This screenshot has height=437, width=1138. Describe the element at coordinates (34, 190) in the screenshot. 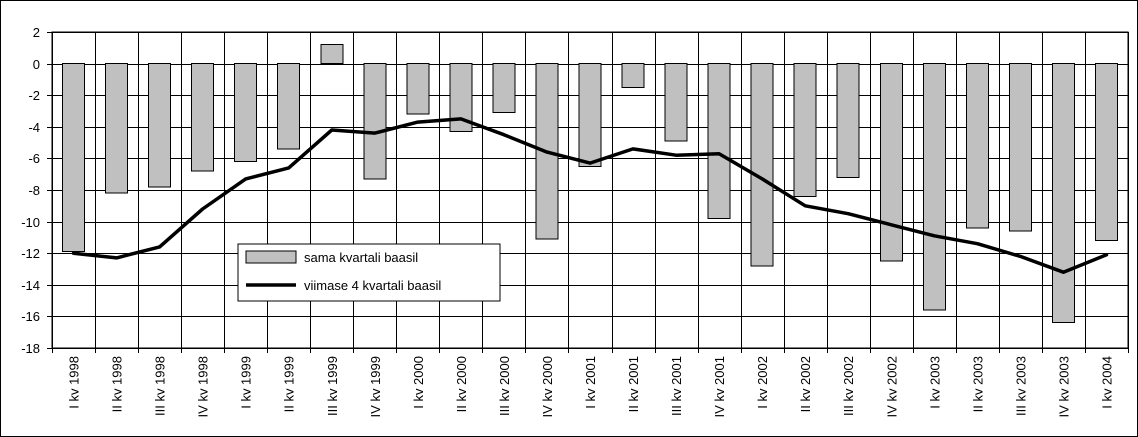

I see `y-tick-label: -8` at that location.